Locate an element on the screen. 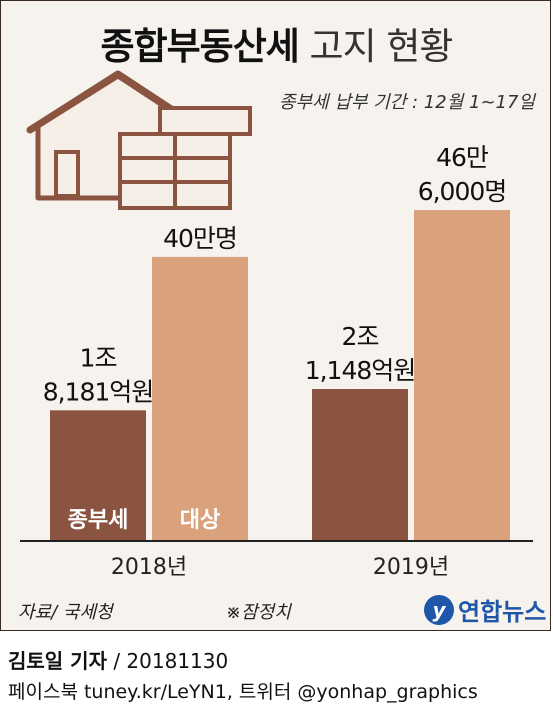 The image size is (553, 707). bar-종부세-2019년 is located at coordinates (360, 465).